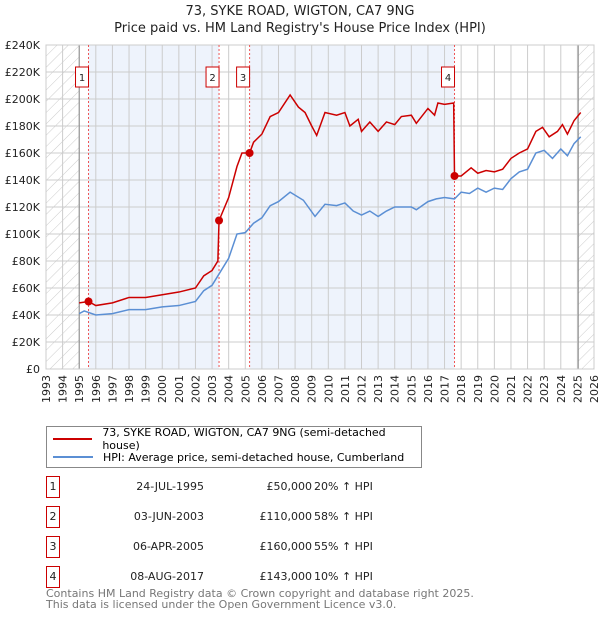  Describe the element at coordinates (345, 389) in the screenshot. I see `x-tick-label: 2011` at that location.